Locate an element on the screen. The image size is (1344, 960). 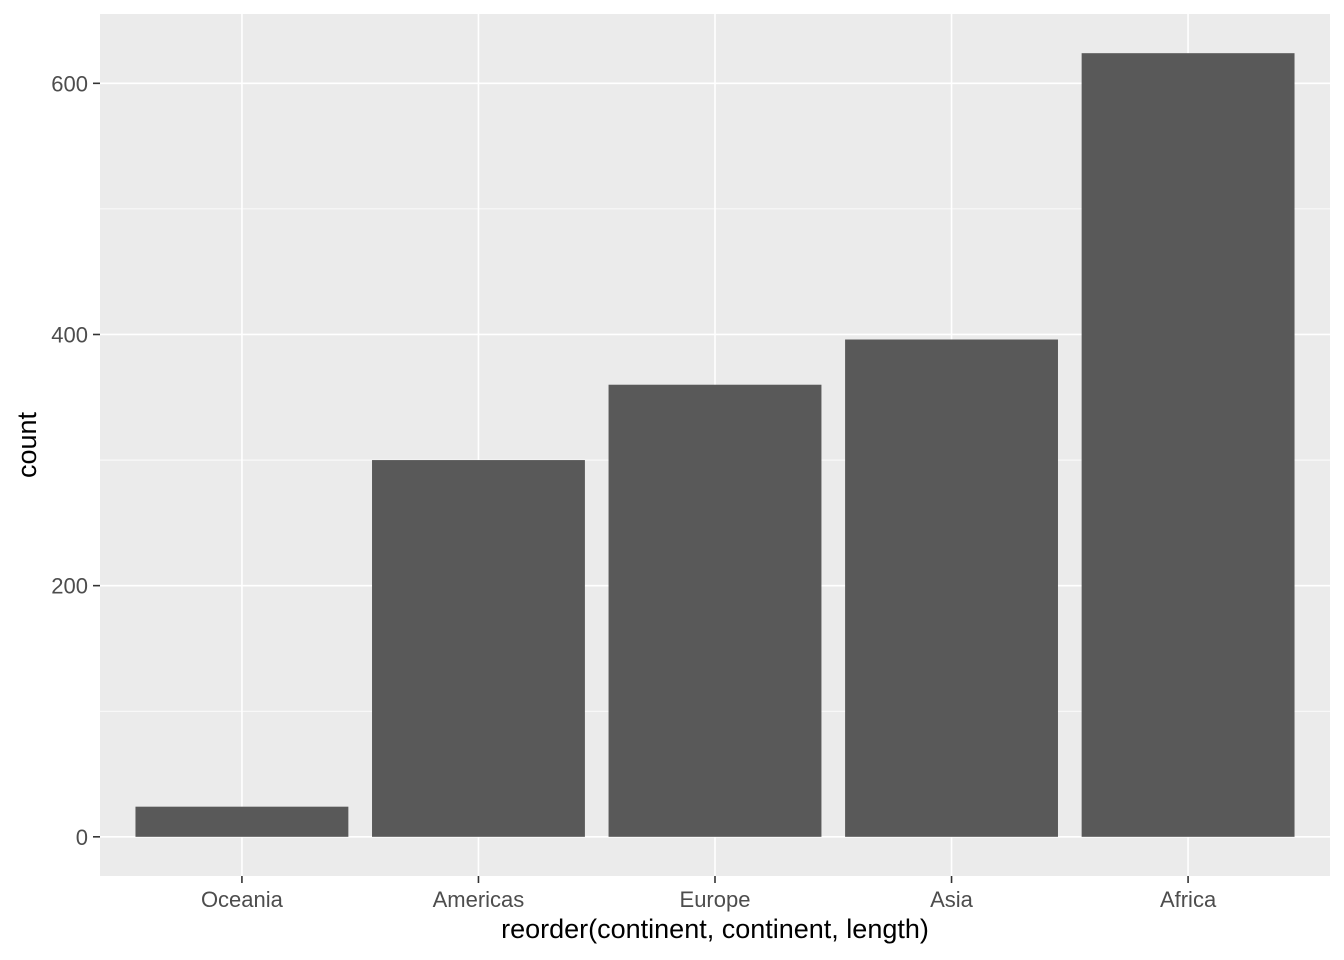
x-tick-label: Africa is located at coordinates (1188, 899).